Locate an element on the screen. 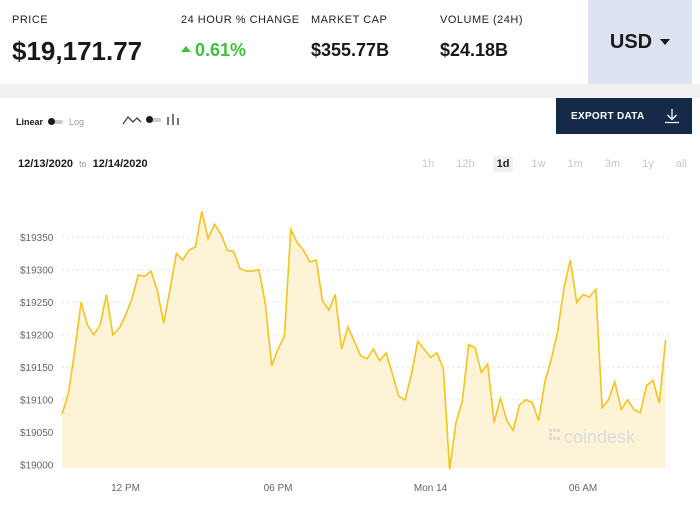 The height and width of the screenshot is (517, 700). linear-label: Linear is located at coordinates (30, 122).